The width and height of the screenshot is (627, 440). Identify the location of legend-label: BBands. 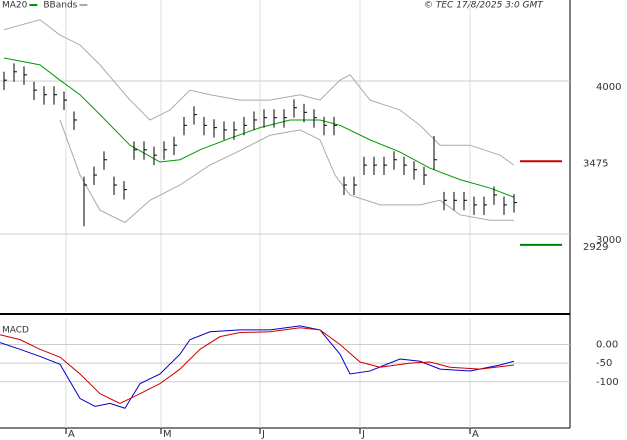
(60, 6).